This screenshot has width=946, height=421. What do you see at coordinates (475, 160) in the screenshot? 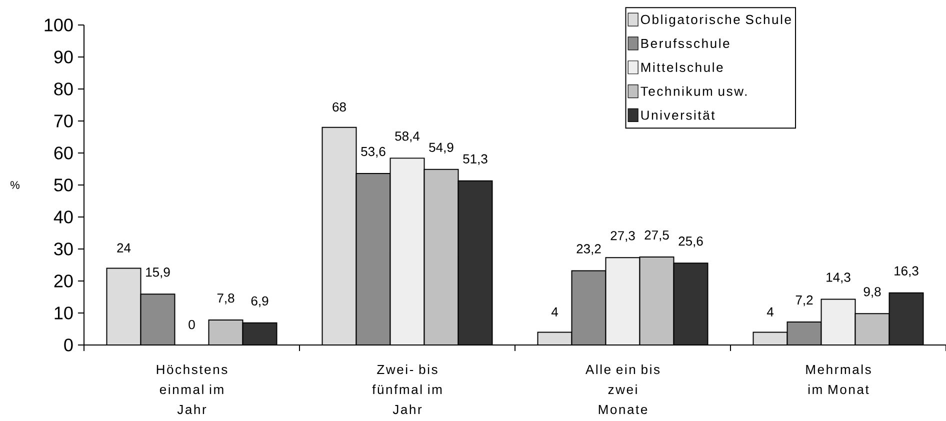
I see `data-label: 51,3` at bounding box center [475, 160].